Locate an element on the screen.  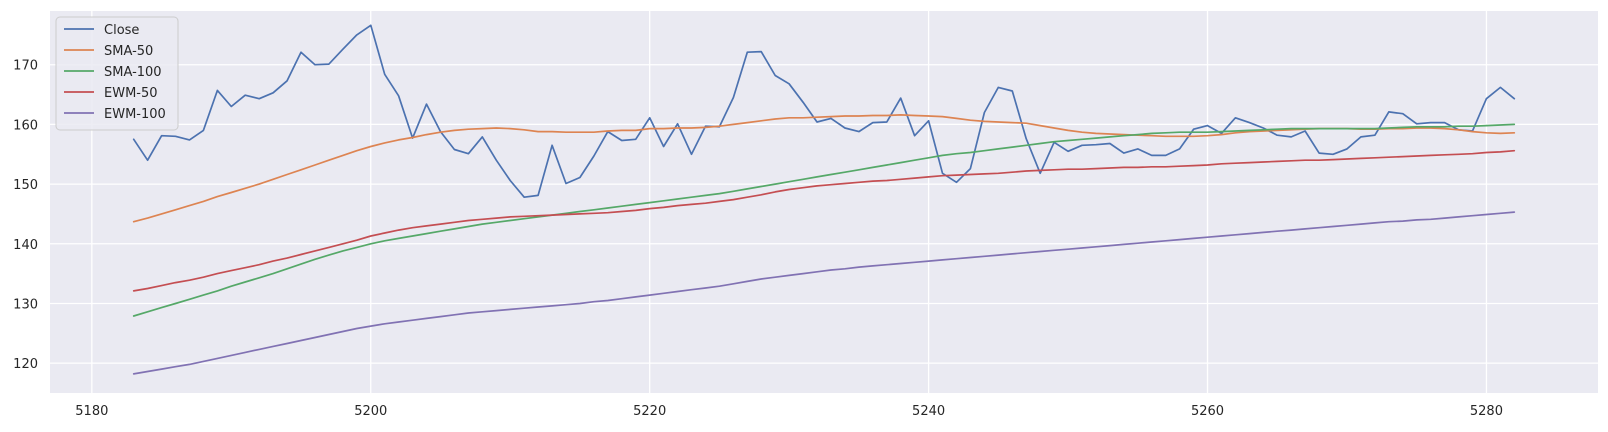
y-tick-label: 140 is located at coordinates (25, 245).